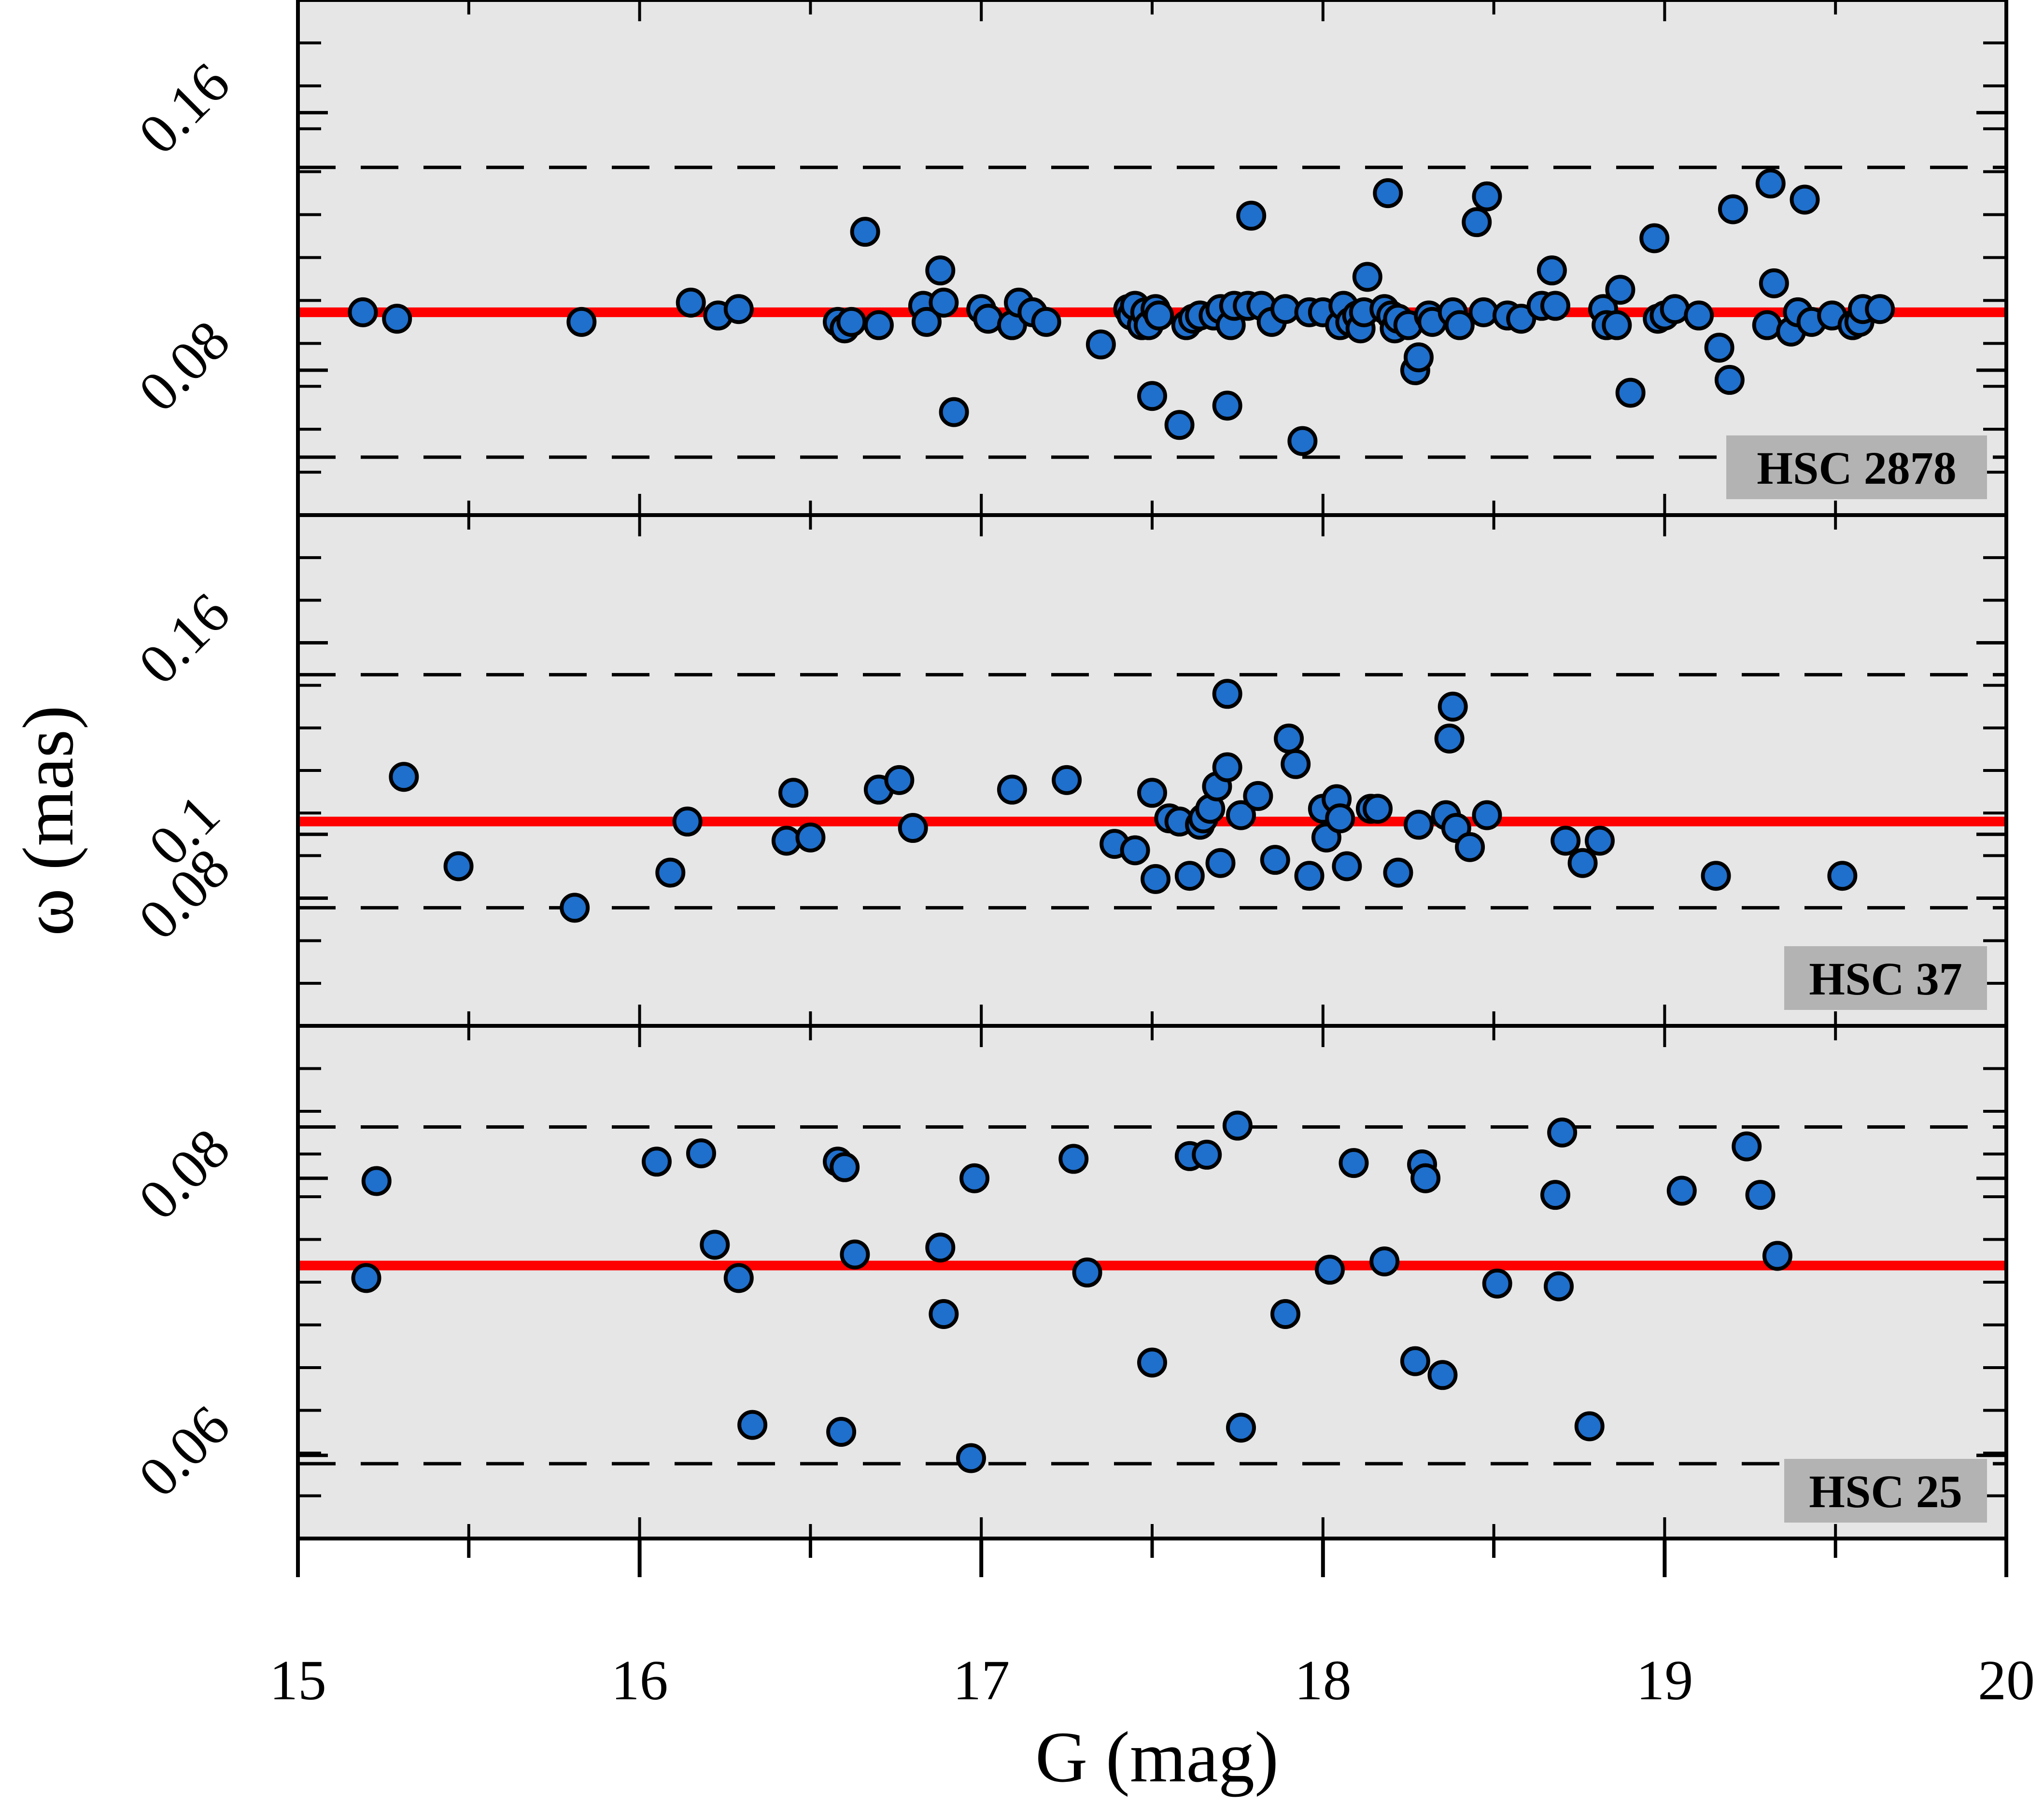 The width and height of the screenshot is (2044, 1805). Describe the element at coordinates (1152, 1625) in the screenshot. I see `x-axis: 15 16 17 18 19 20` at that location.